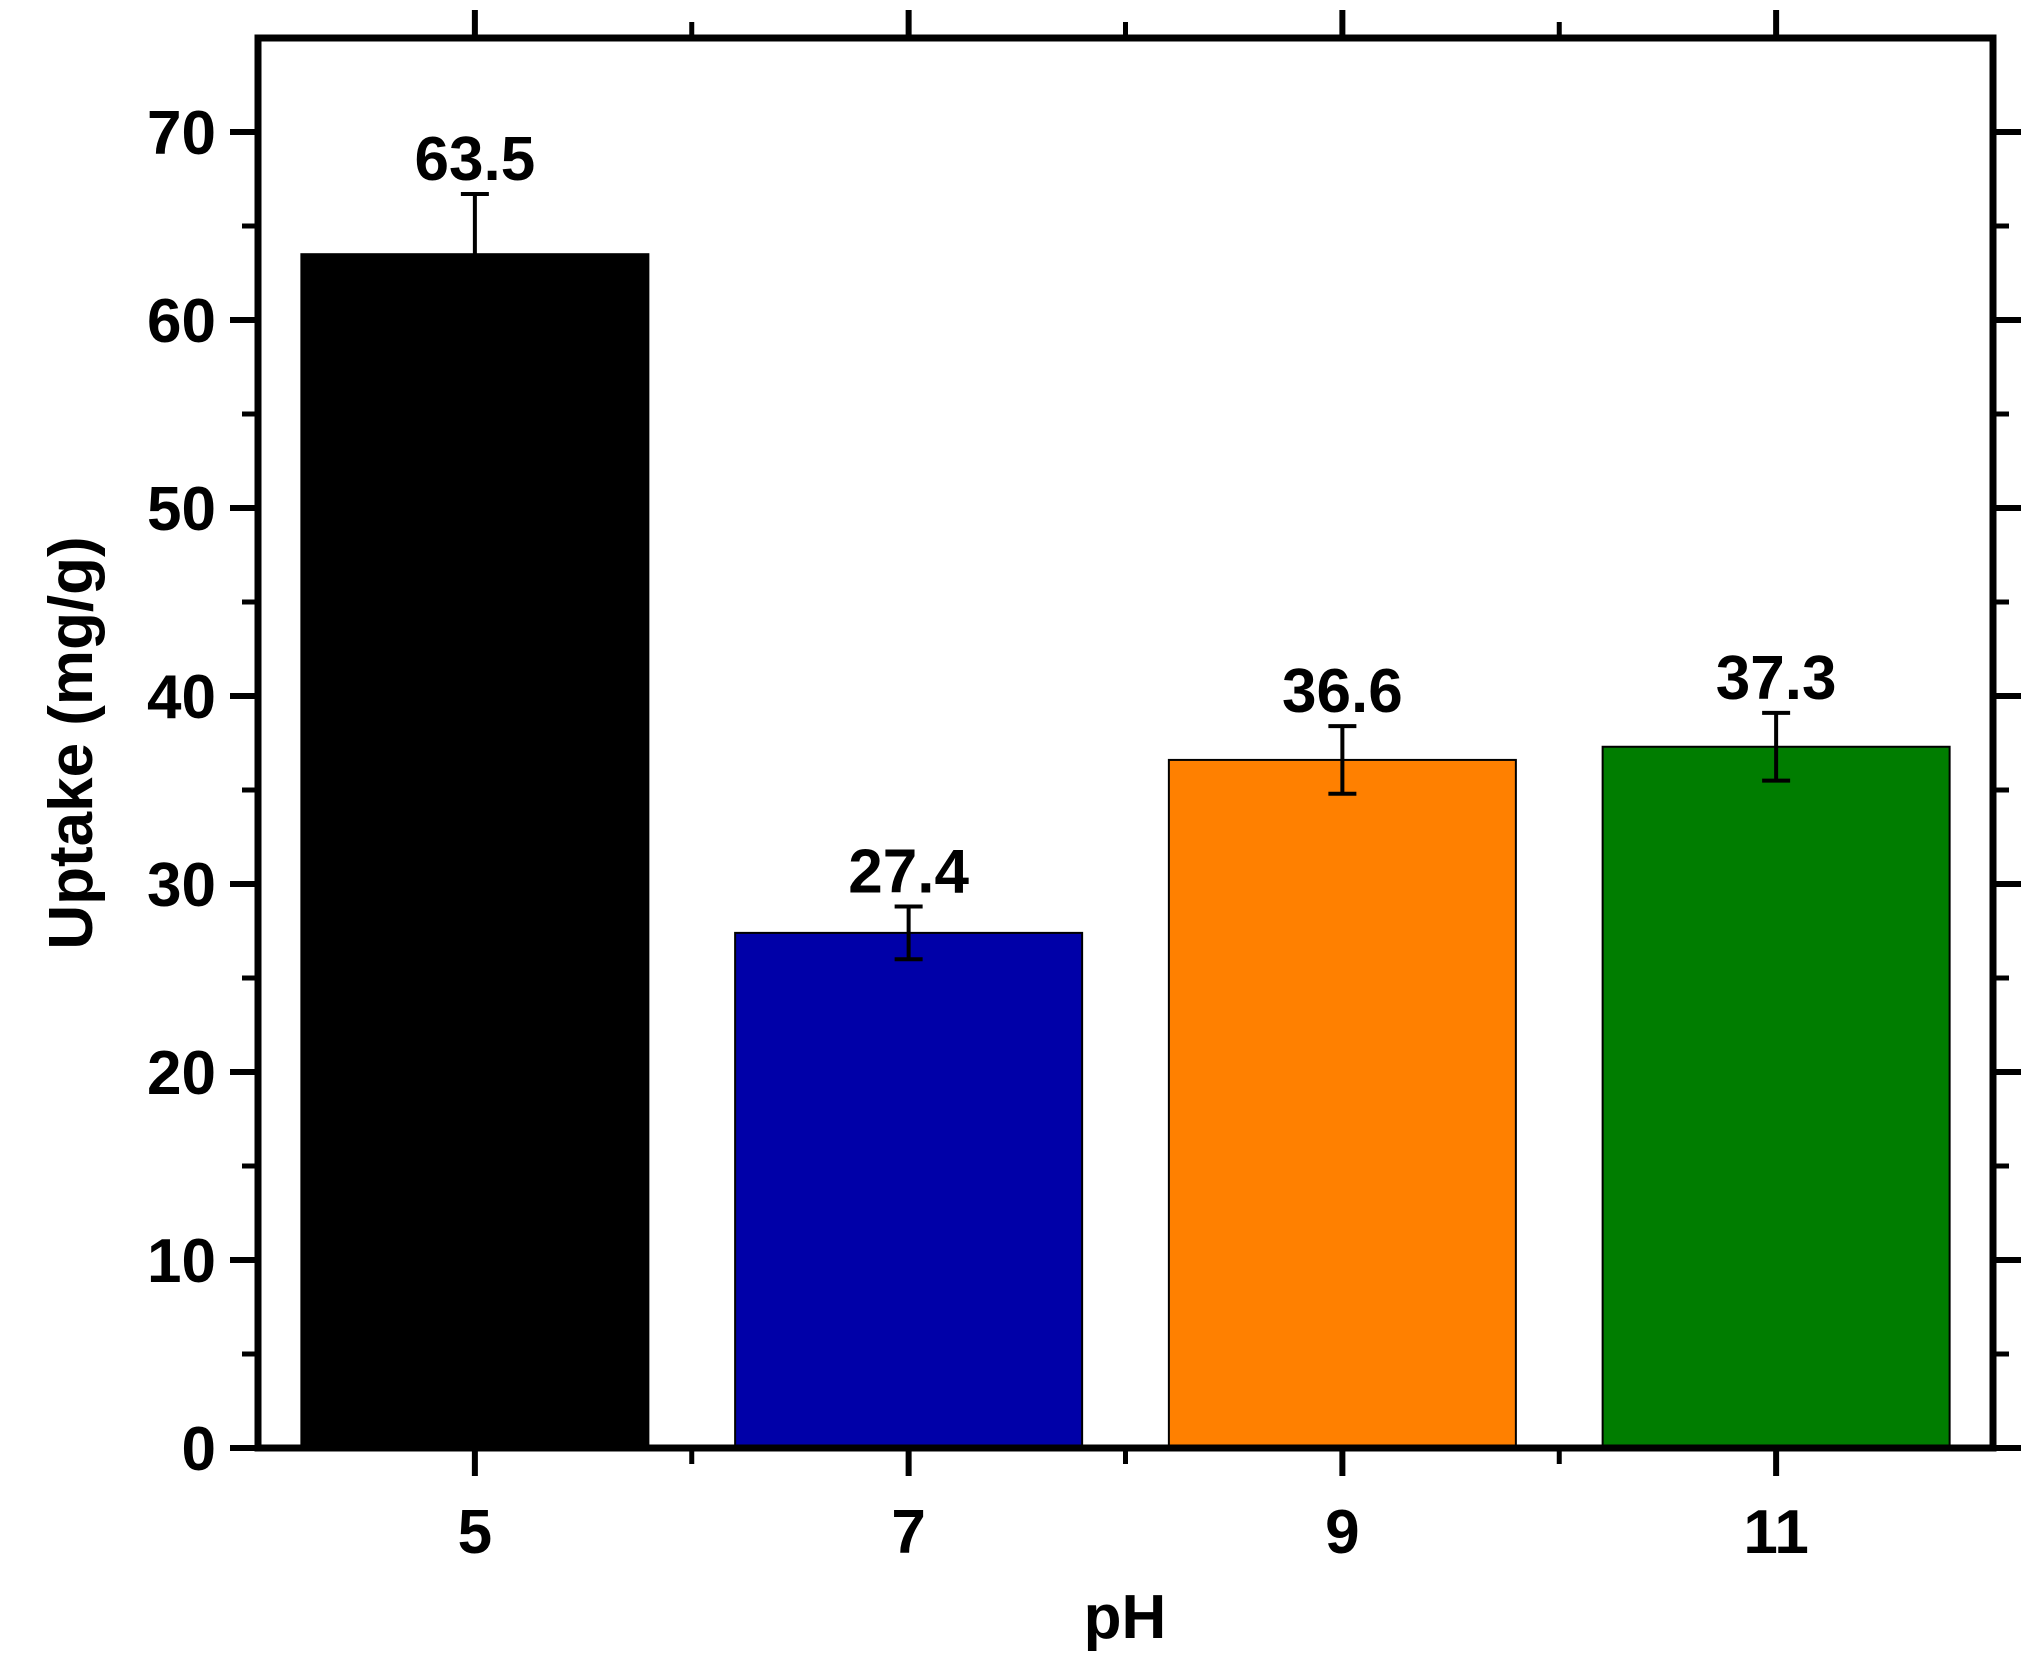  Describe the element at coordinates (181, 885) in the screenshot. I see `y-tick-label: 30` at that location.